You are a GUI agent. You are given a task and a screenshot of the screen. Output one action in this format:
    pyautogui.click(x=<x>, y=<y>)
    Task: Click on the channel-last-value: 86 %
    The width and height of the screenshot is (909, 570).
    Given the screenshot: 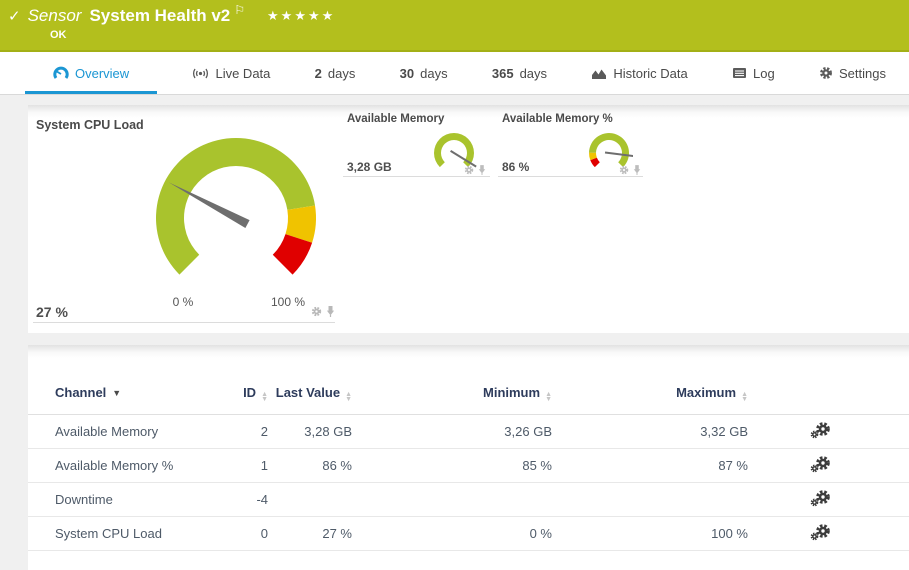 What is the action you would take?
    pyautogui.click(x=310, y=465)
    